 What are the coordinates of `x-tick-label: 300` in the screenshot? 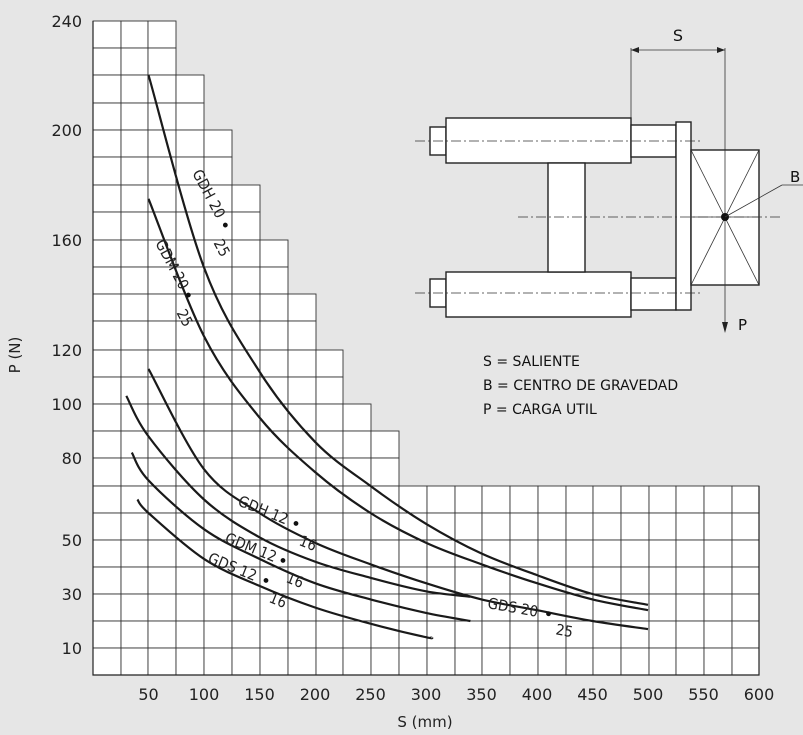 It's located at (426, 694).